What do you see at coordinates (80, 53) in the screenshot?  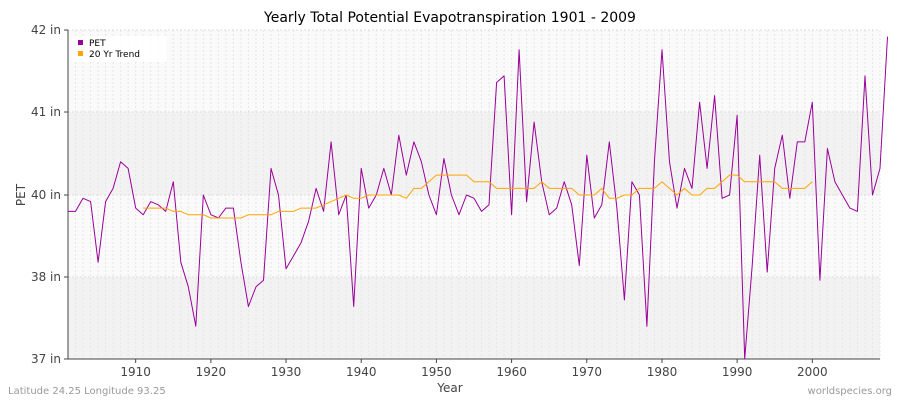 I see `legend-swatch-trend` at bounding box center [80, 53].